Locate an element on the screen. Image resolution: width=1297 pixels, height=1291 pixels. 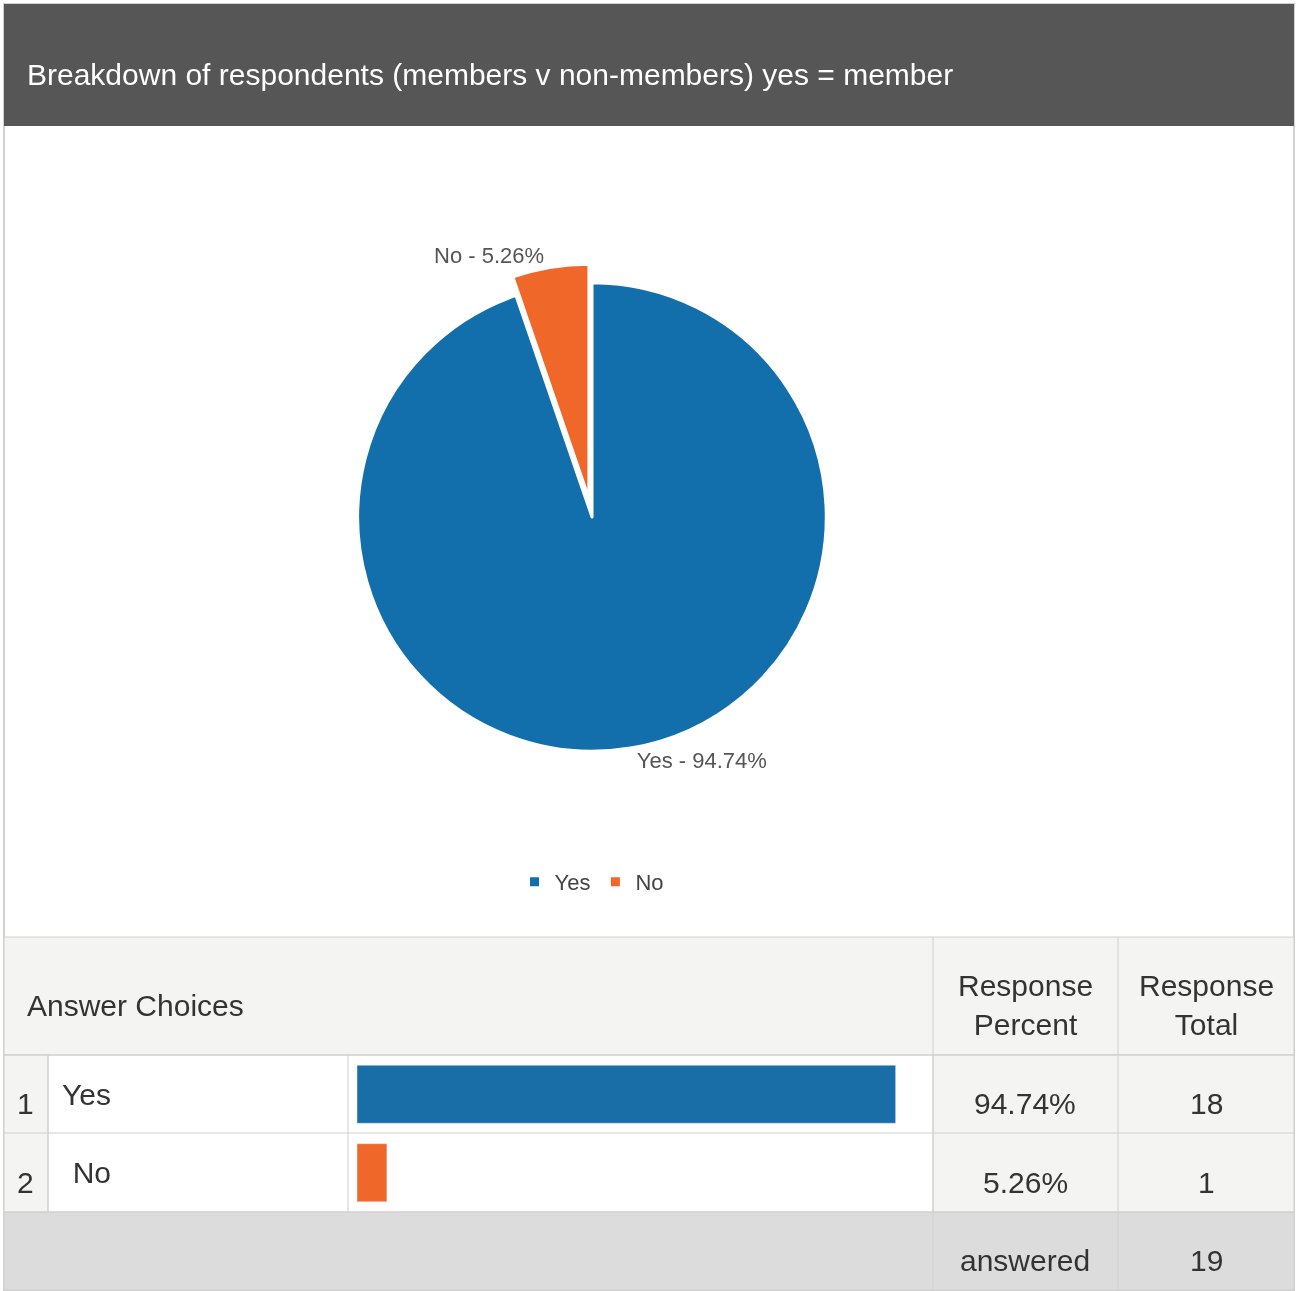
text: No - 5.26% is located at coordinates (489, 255).